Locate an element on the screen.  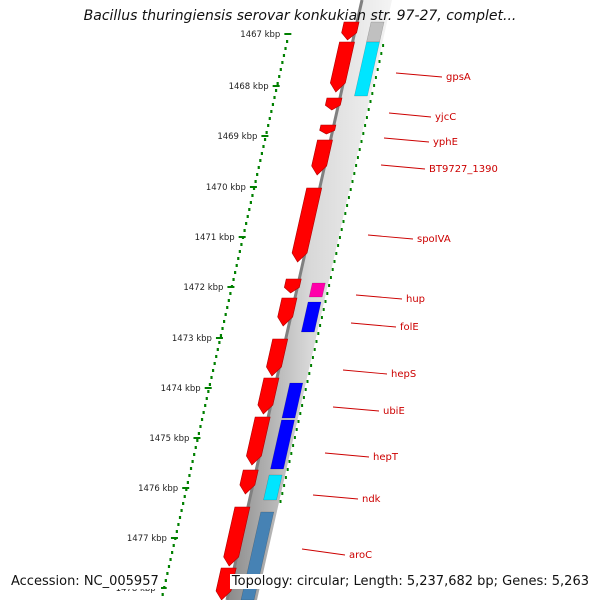
tick-label: 1476 kbp is located at coordinates (158, 489).